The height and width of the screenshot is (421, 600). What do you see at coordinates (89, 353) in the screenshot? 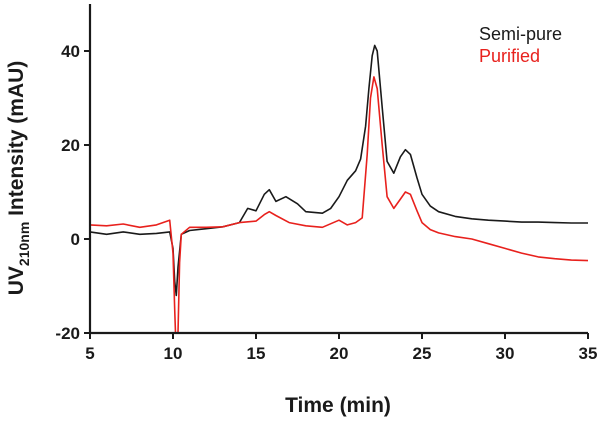
I see `x-tick-label: 5` at bounding box center [89, 353].